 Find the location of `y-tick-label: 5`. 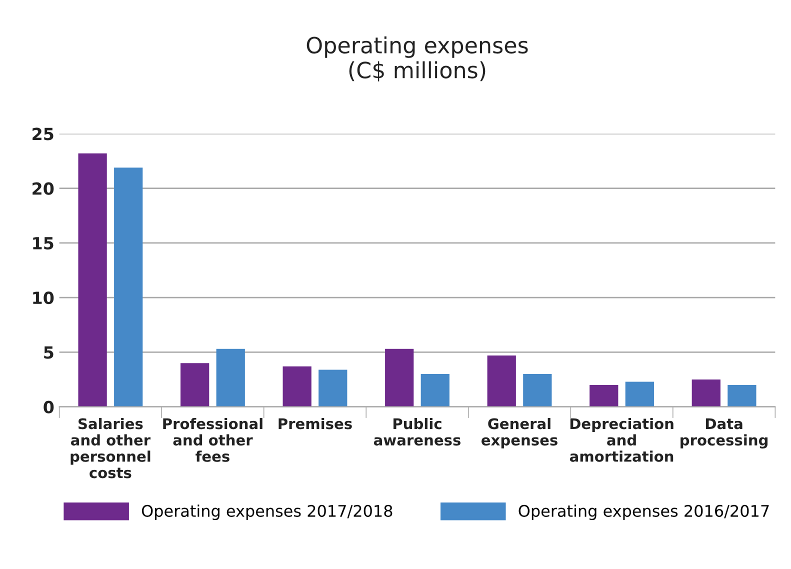

y-tick-label: 5 is located at coordinates (49, 352).